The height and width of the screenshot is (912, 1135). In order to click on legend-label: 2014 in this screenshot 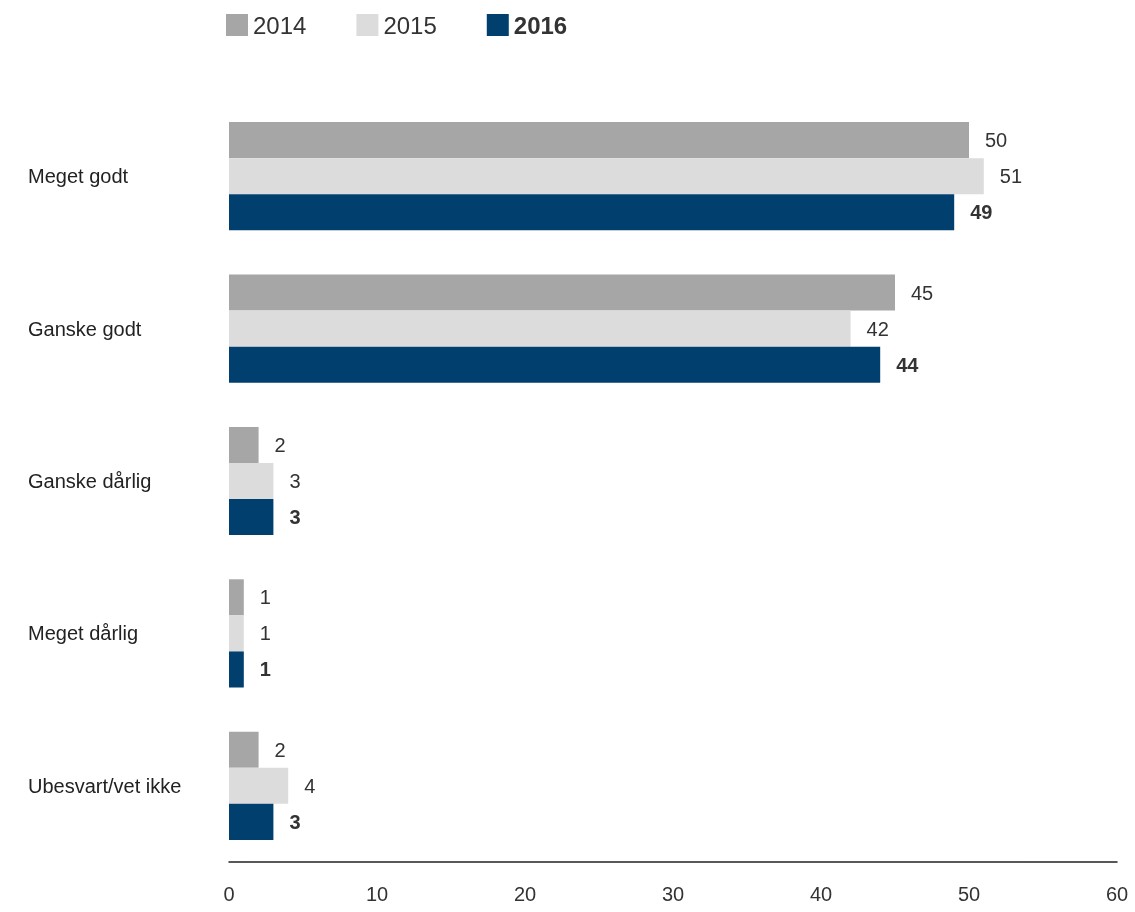, I will do `click(280, 25)`.